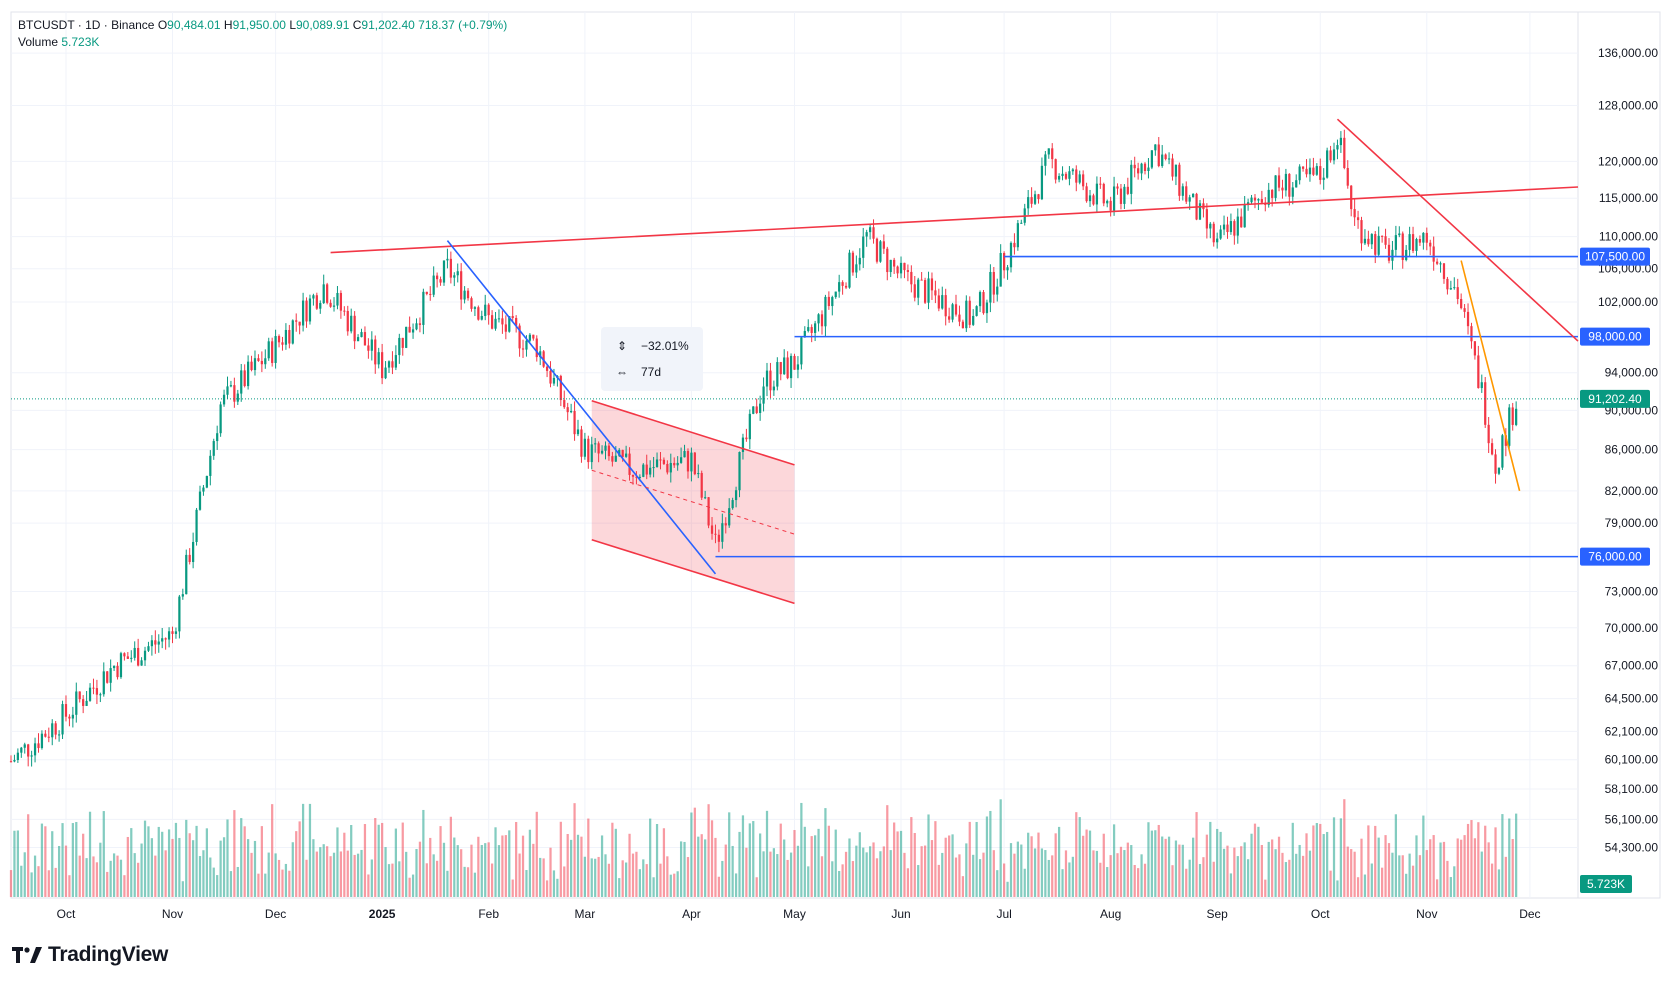 The width and height of the screenshot is (1674, 992). I want to click on price-tag, so click(1615, 336).